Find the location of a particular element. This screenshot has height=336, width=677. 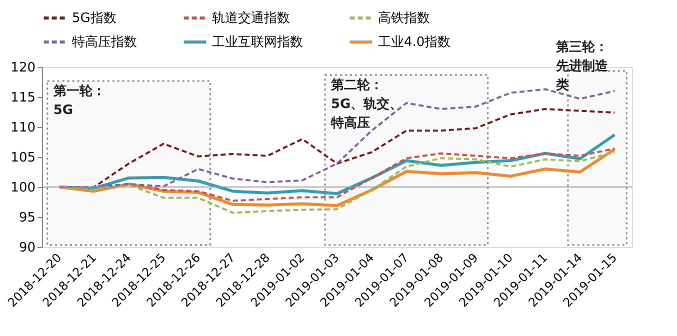

band-label: 第二轮：5G、轨交、特高压 is located at coordinates (366, 104).